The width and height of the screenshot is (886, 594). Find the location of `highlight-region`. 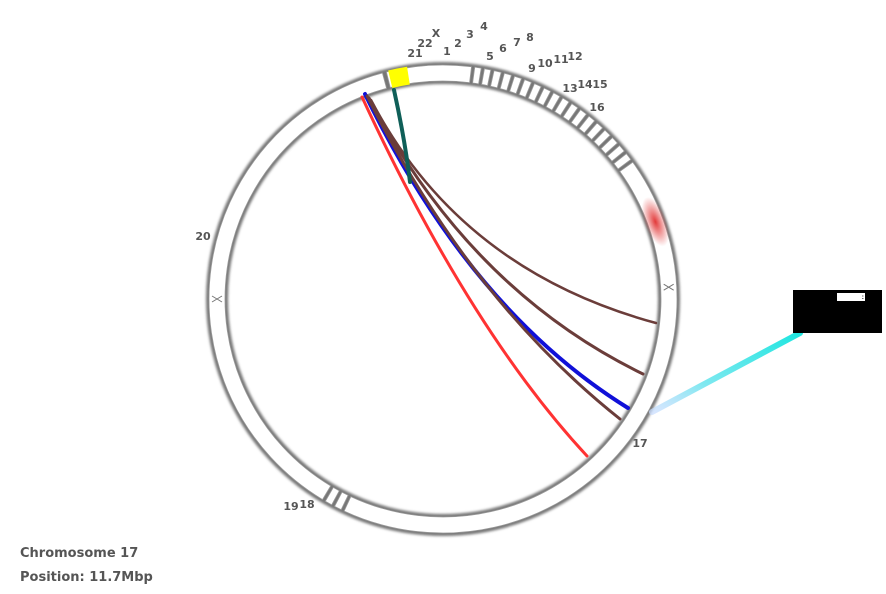

highlight-region is located at coordinates (399, 77).